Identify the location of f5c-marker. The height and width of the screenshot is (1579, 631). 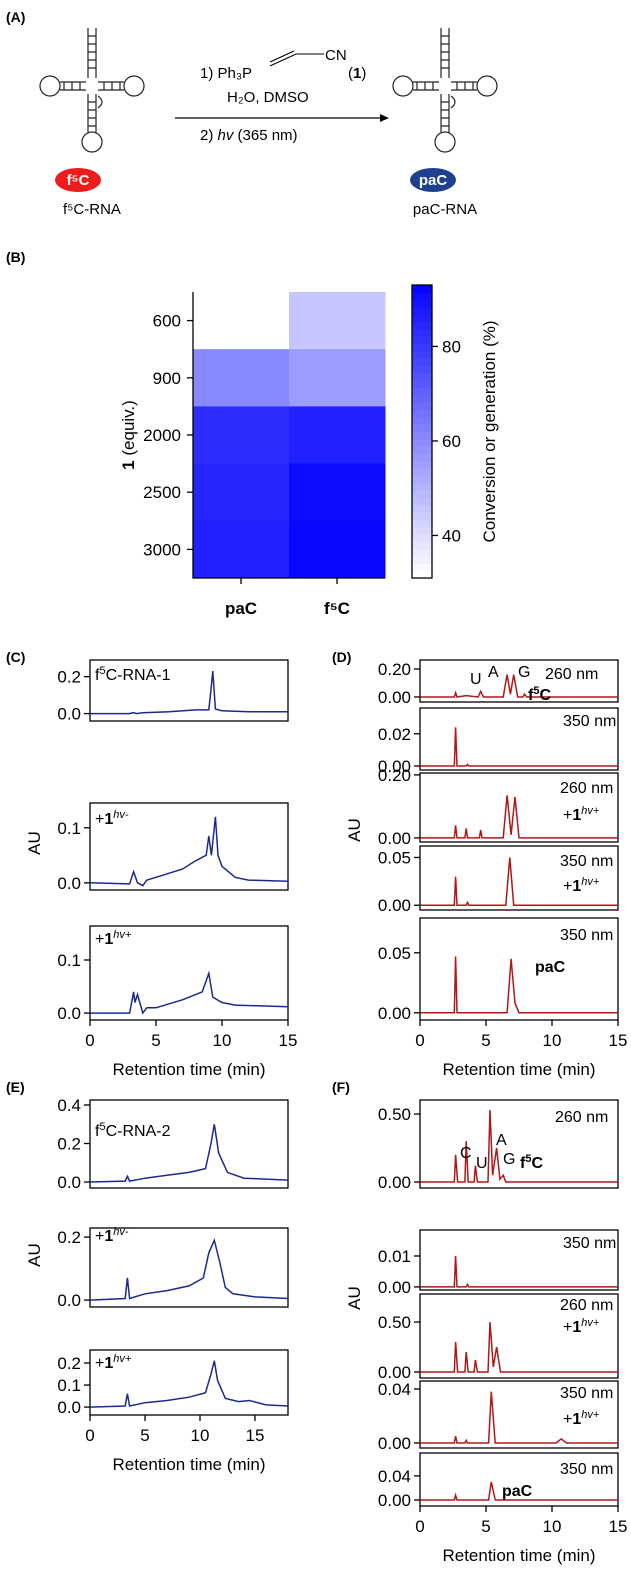
(78, 180).